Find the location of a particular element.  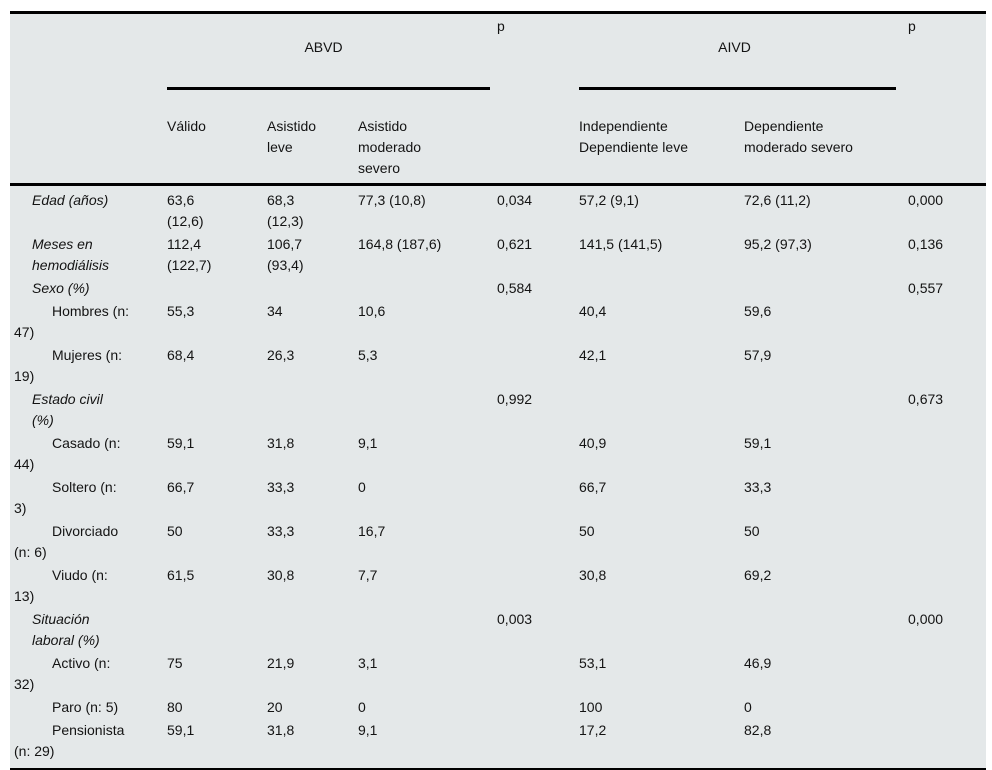

asistido-leve-cell: 106,7 (93,4) is located at coordinates (285, 254).